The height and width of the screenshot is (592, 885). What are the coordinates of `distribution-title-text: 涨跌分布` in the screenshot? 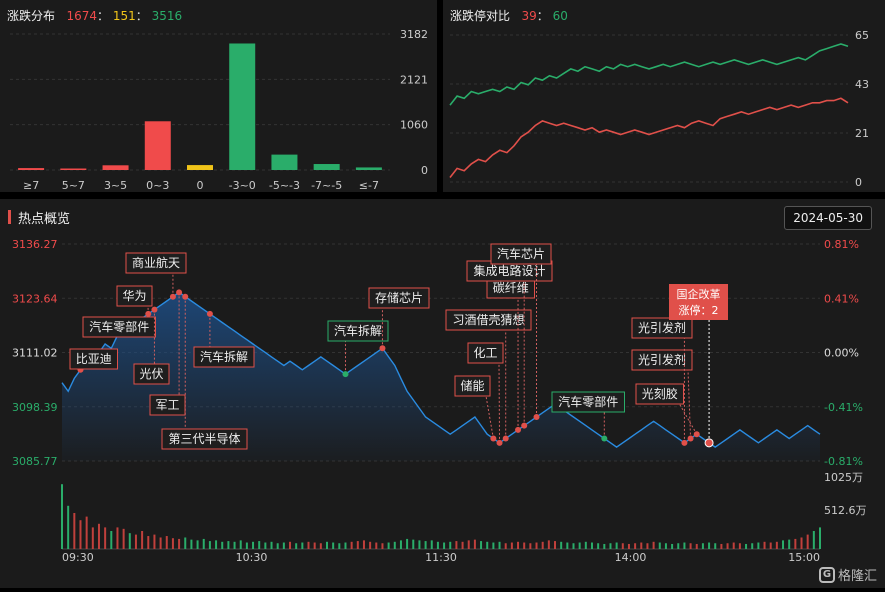 It's located at (31, 16).